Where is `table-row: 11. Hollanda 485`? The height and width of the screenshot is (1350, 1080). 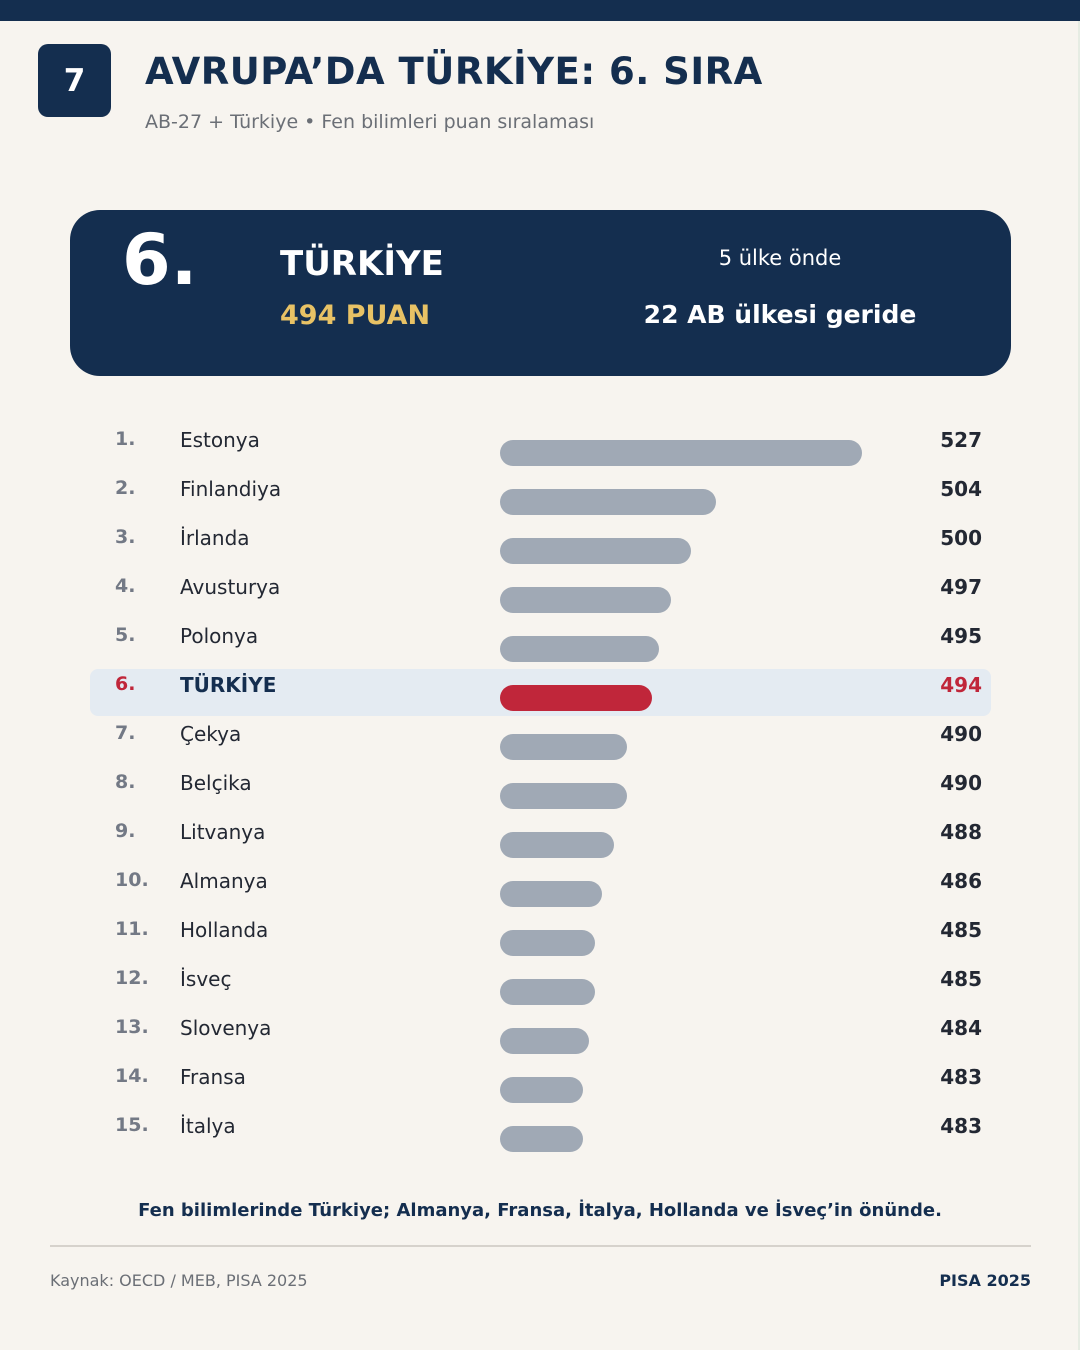
table-row: 11. Hollanda 485 is located at coordinates (540, 938).